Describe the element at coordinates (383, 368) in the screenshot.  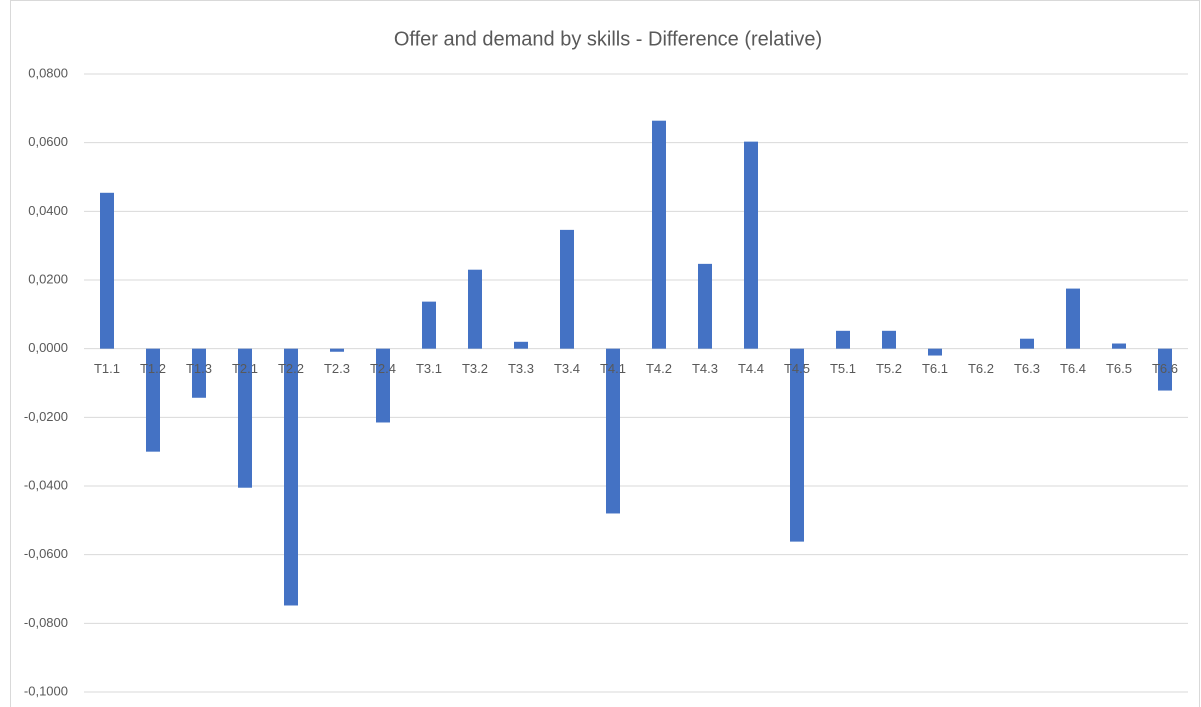
I see `x-tick-label: T2.4` at that location.